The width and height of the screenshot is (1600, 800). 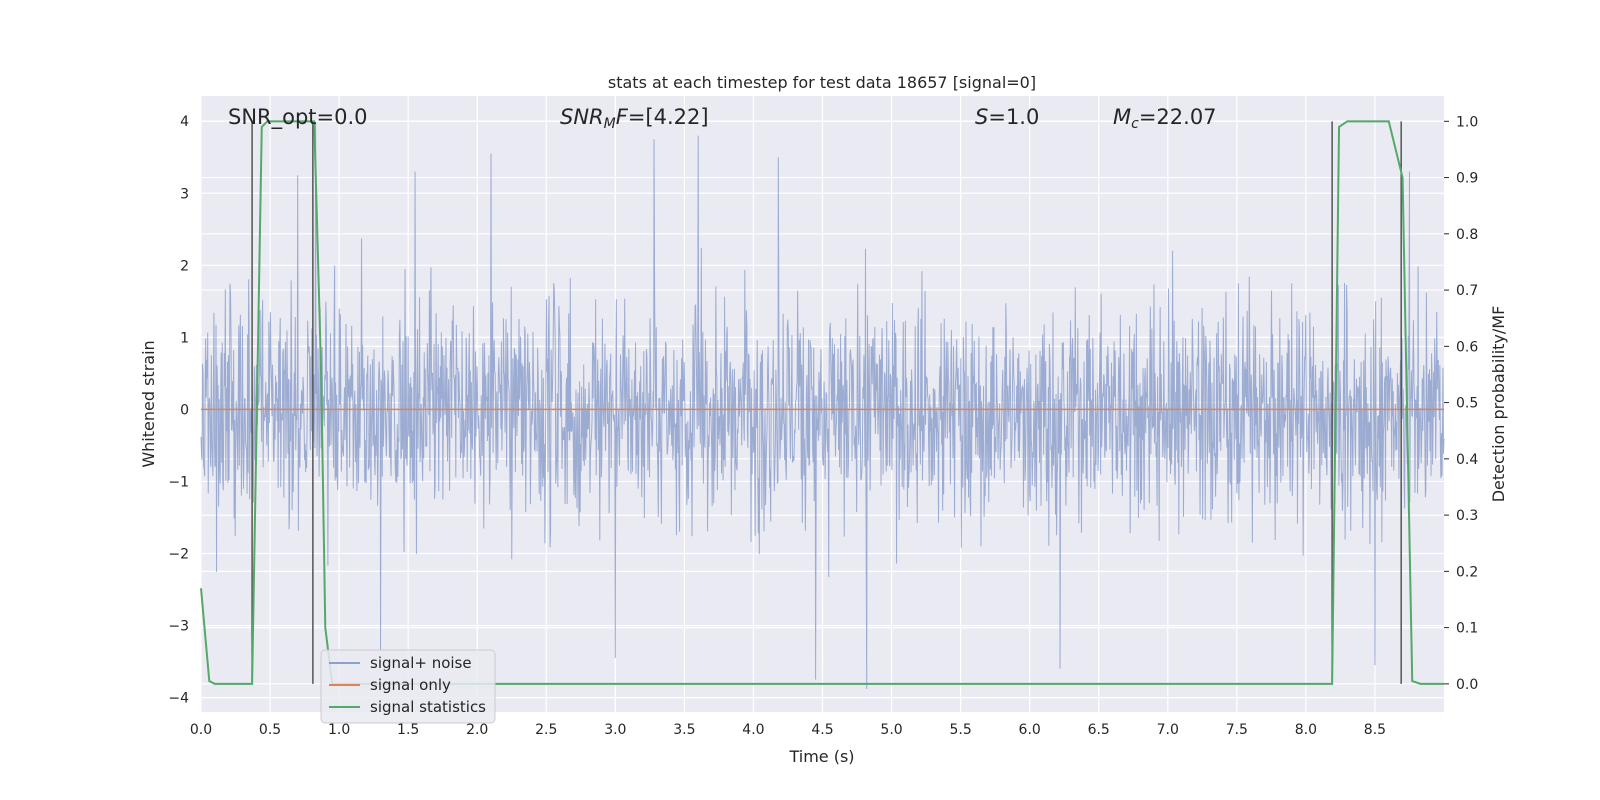 I want to click on y-right-tick-label-5: 0.5, so click(x=1467, y=404).